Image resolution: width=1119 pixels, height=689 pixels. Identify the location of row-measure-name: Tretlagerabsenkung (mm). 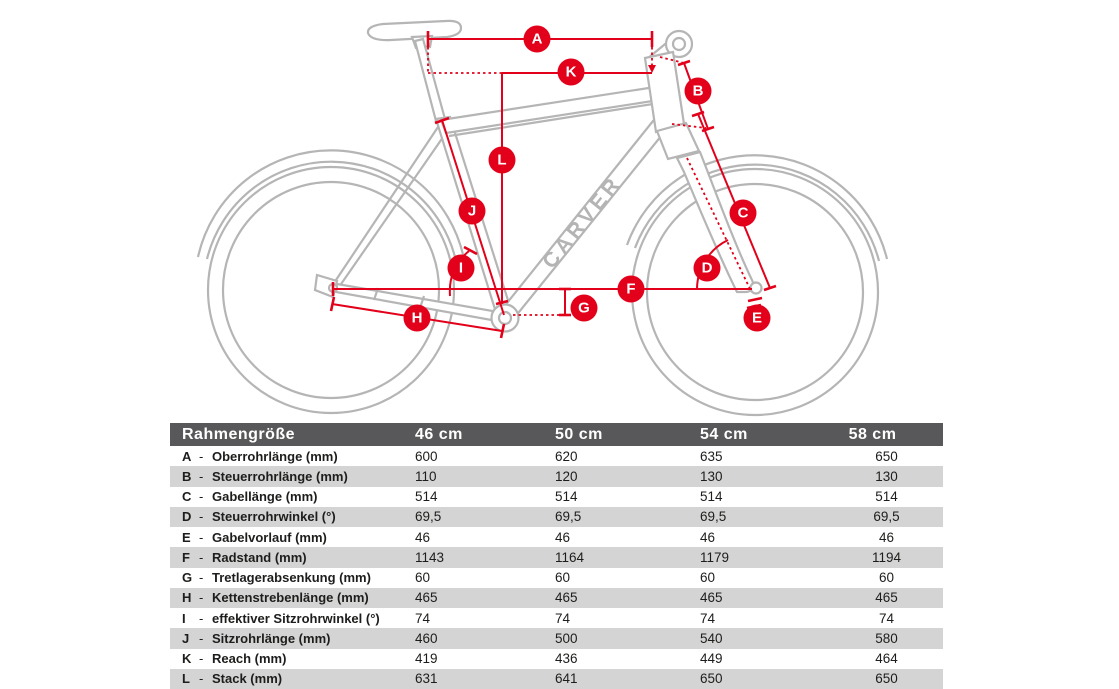
(291, 578).